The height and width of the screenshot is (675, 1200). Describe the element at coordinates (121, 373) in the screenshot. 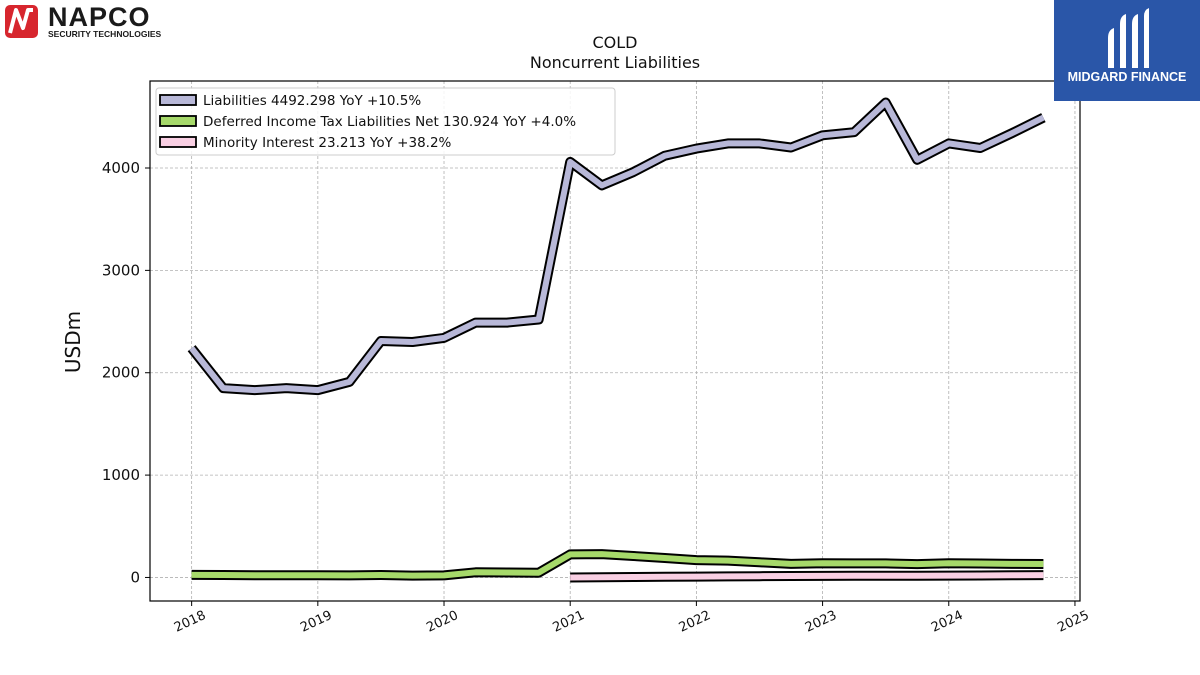

I see `y-tick-label: 2000` at that location.